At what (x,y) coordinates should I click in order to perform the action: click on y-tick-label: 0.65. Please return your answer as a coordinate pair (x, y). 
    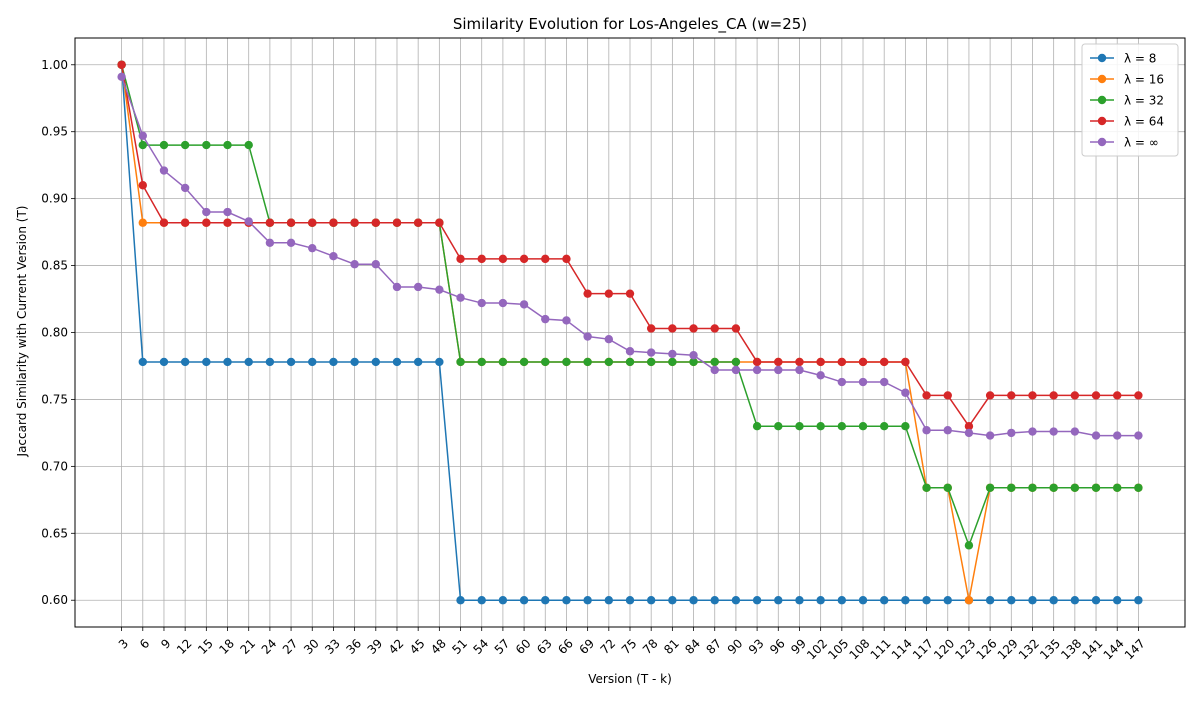
    Looking at the image, I should click on (54, 533).